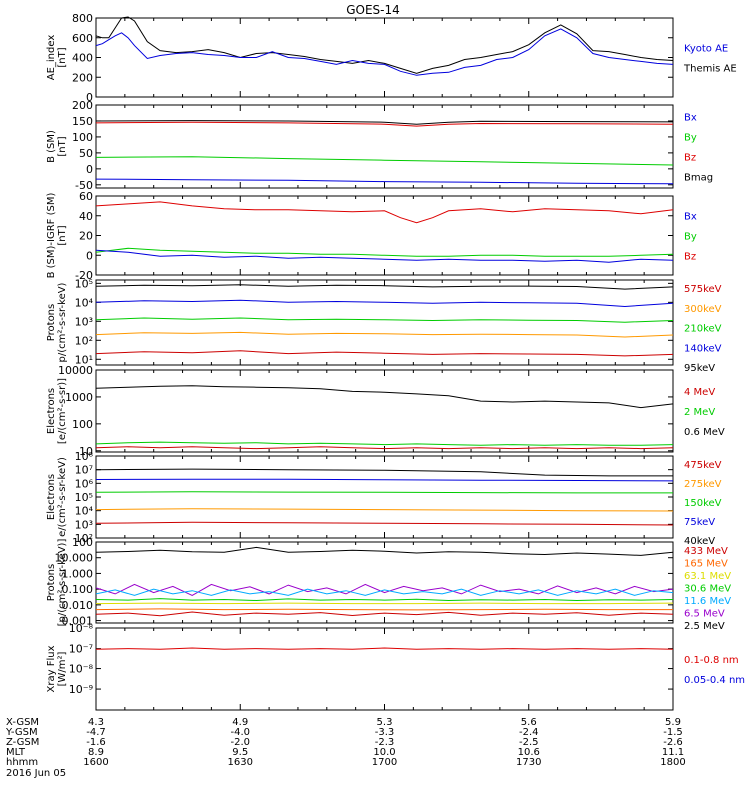 This screenshot has width=750, height=800. I want to click on panel-3: 60 40 20 0 -20 B (SM)-IGRF (SM) [nT] Bx By Bz, so click(371, 236).